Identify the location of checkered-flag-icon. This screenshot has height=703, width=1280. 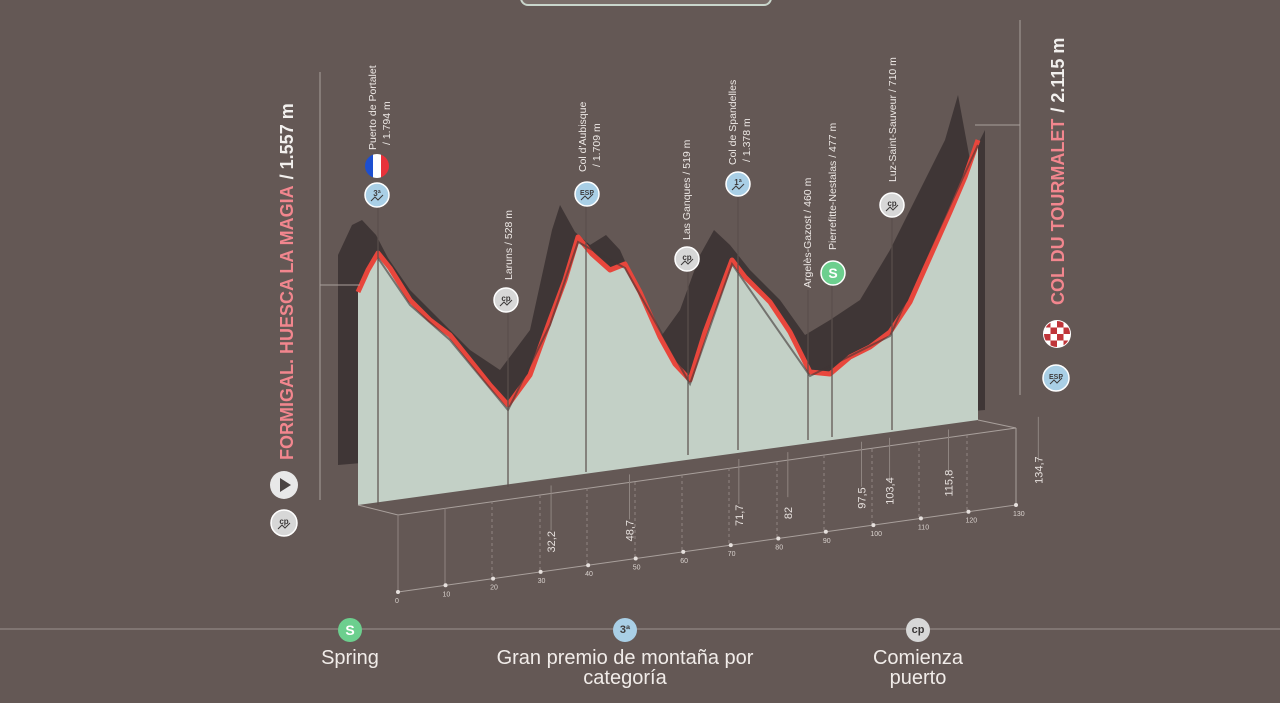
(1057, 334).